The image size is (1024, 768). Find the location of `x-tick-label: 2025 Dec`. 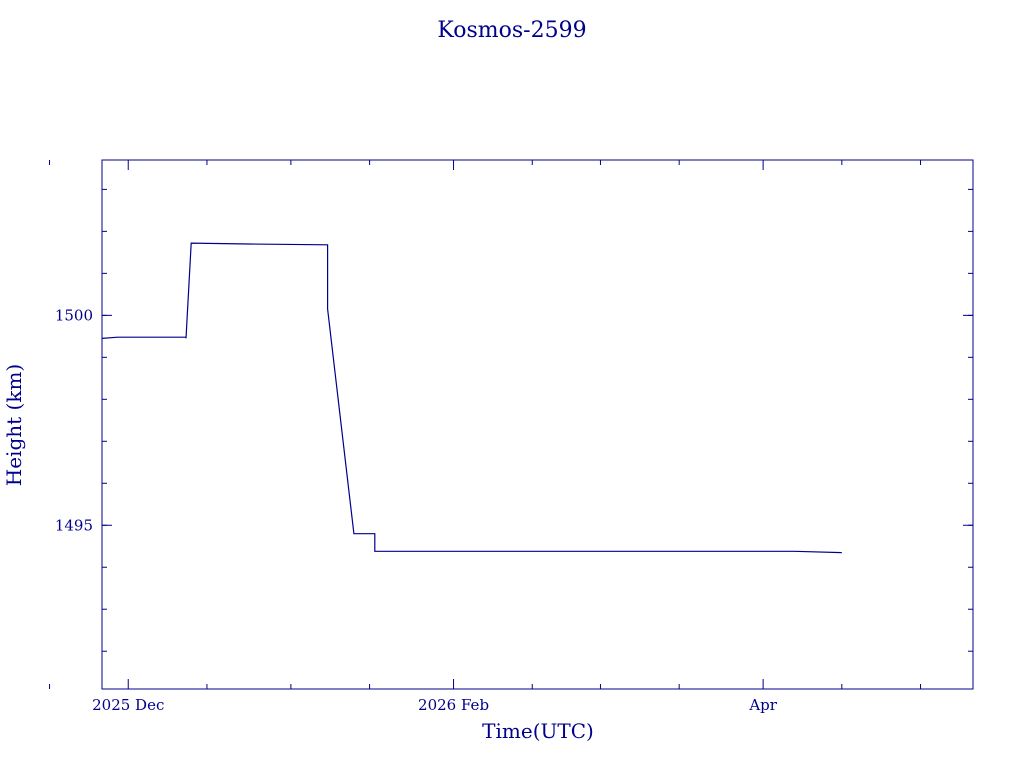

x-tick-label: 2025 Dec is located at coordinates (128, 705).